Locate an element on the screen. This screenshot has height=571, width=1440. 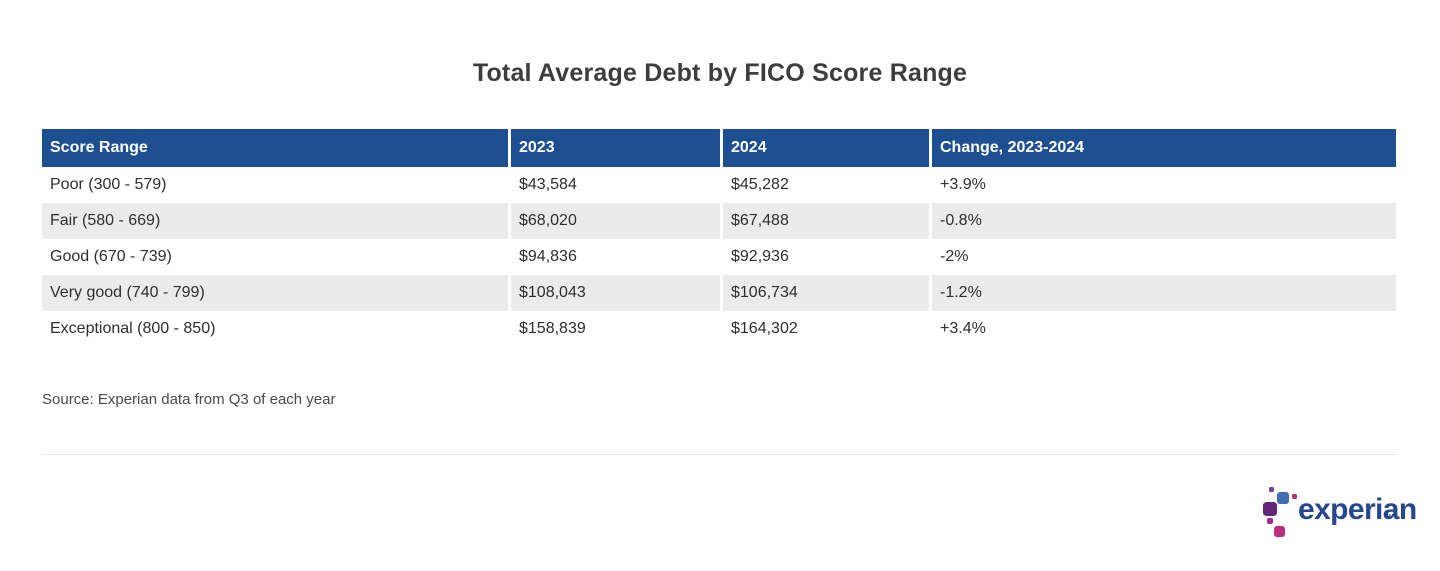
table-row: Good (670 - 739) $94,836 $92,936 -2% is located at coordinates (719, 257).